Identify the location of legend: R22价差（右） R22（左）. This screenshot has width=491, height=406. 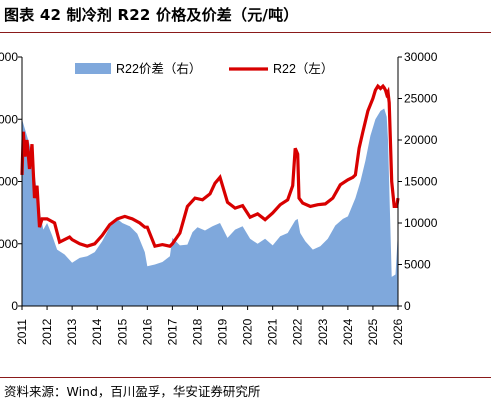
(204, 68).